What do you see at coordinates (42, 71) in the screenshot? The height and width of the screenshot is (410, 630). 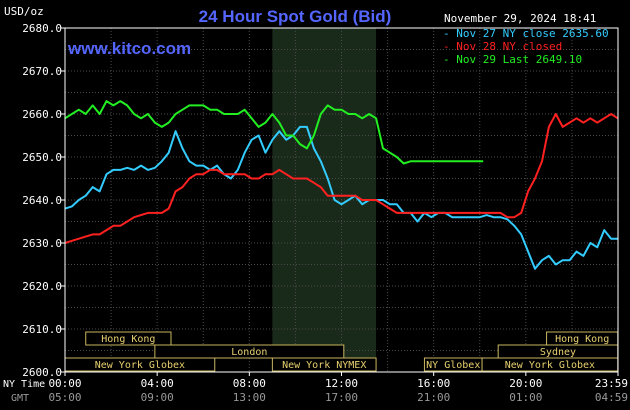 I see `y-tick-label: 2670.0` at bounding box center [42, 71].